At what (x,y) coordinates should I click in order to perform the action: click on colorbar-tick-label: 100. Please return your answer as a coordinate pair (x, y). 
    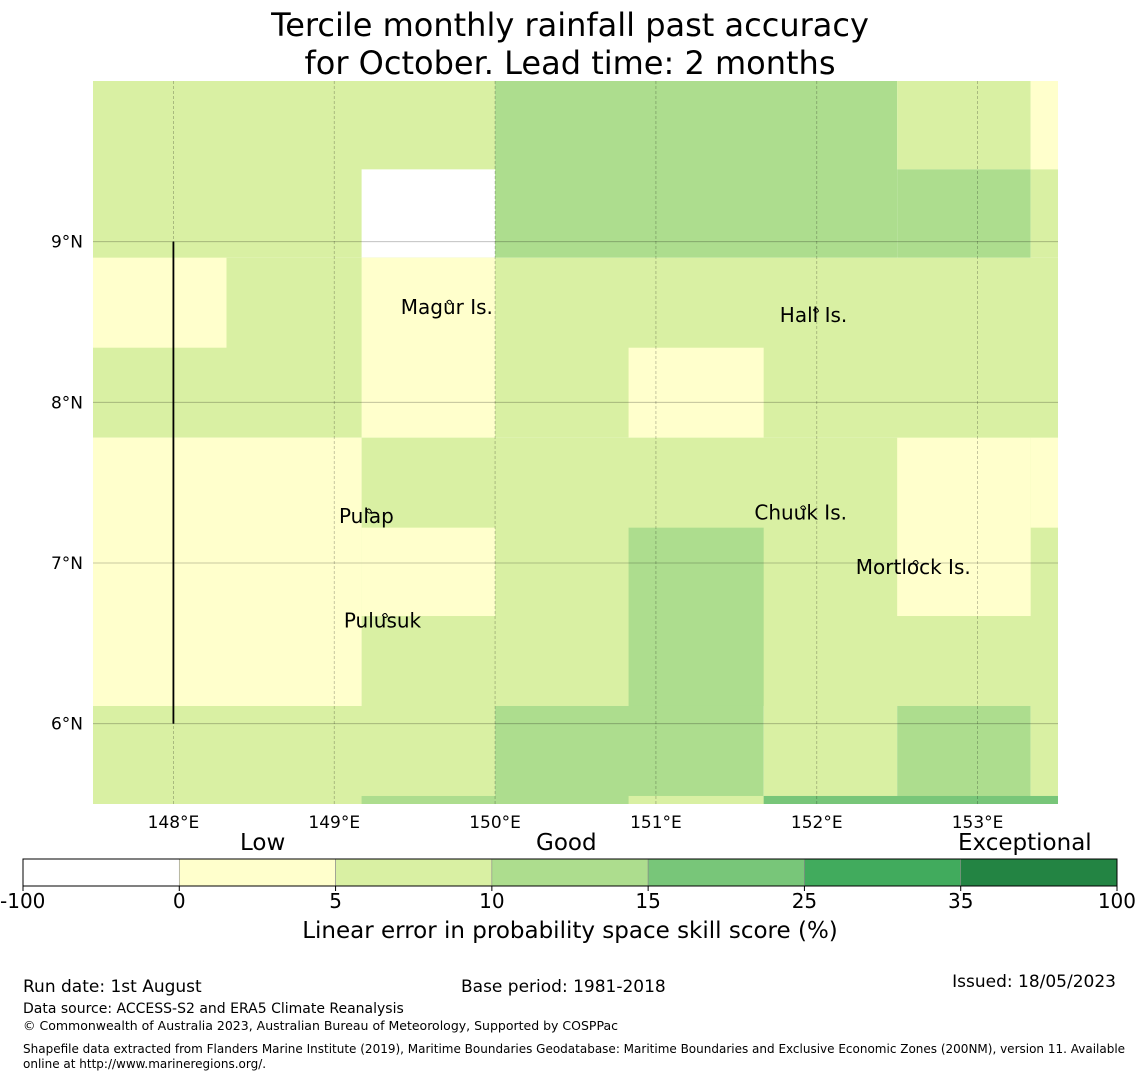
    Looking at the image, I should click on (1117, 901).